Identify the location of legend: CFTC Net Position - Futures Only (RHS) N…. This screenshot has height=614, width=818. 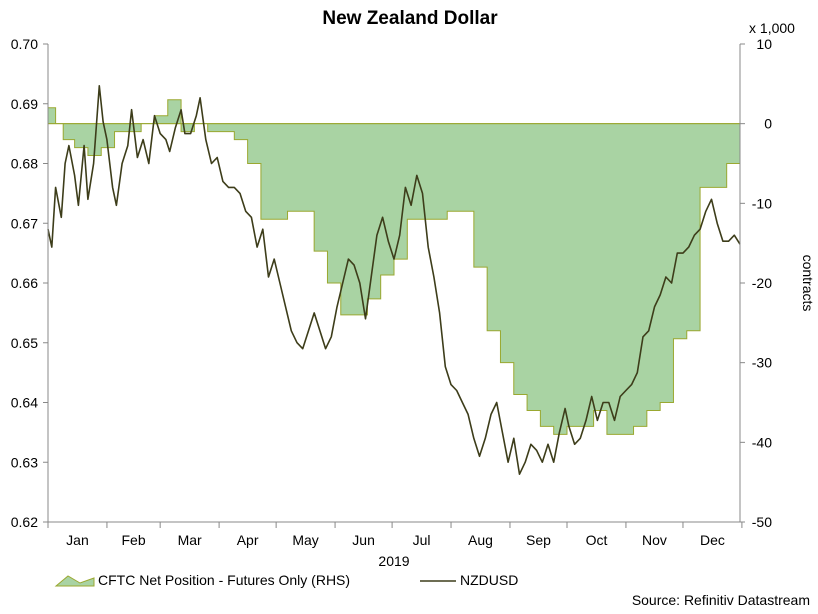
(286, 580).